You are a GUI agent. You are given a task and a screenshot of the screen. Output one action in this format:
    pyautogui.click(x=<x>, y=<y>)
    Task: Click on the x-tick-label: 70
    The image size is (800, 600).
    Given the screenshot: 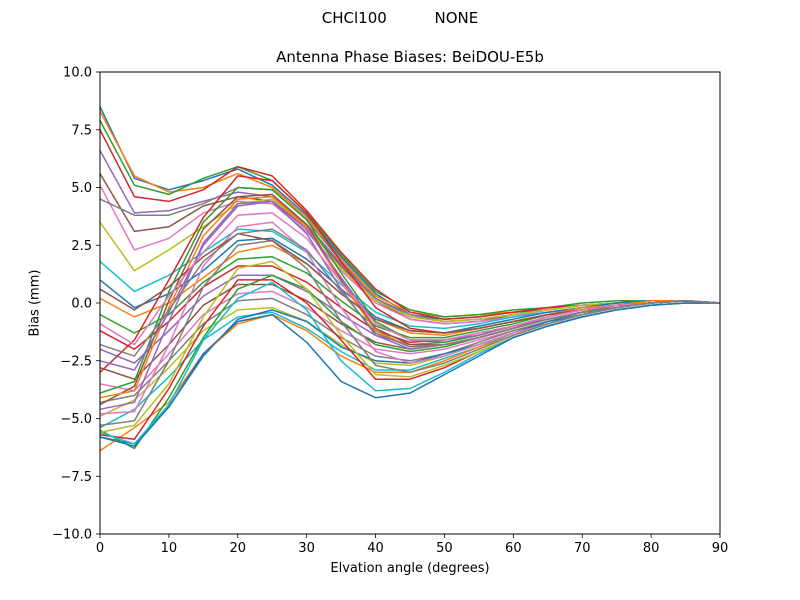 What is the action you would take?
    pyautogui.click(x=582, y=548)
    